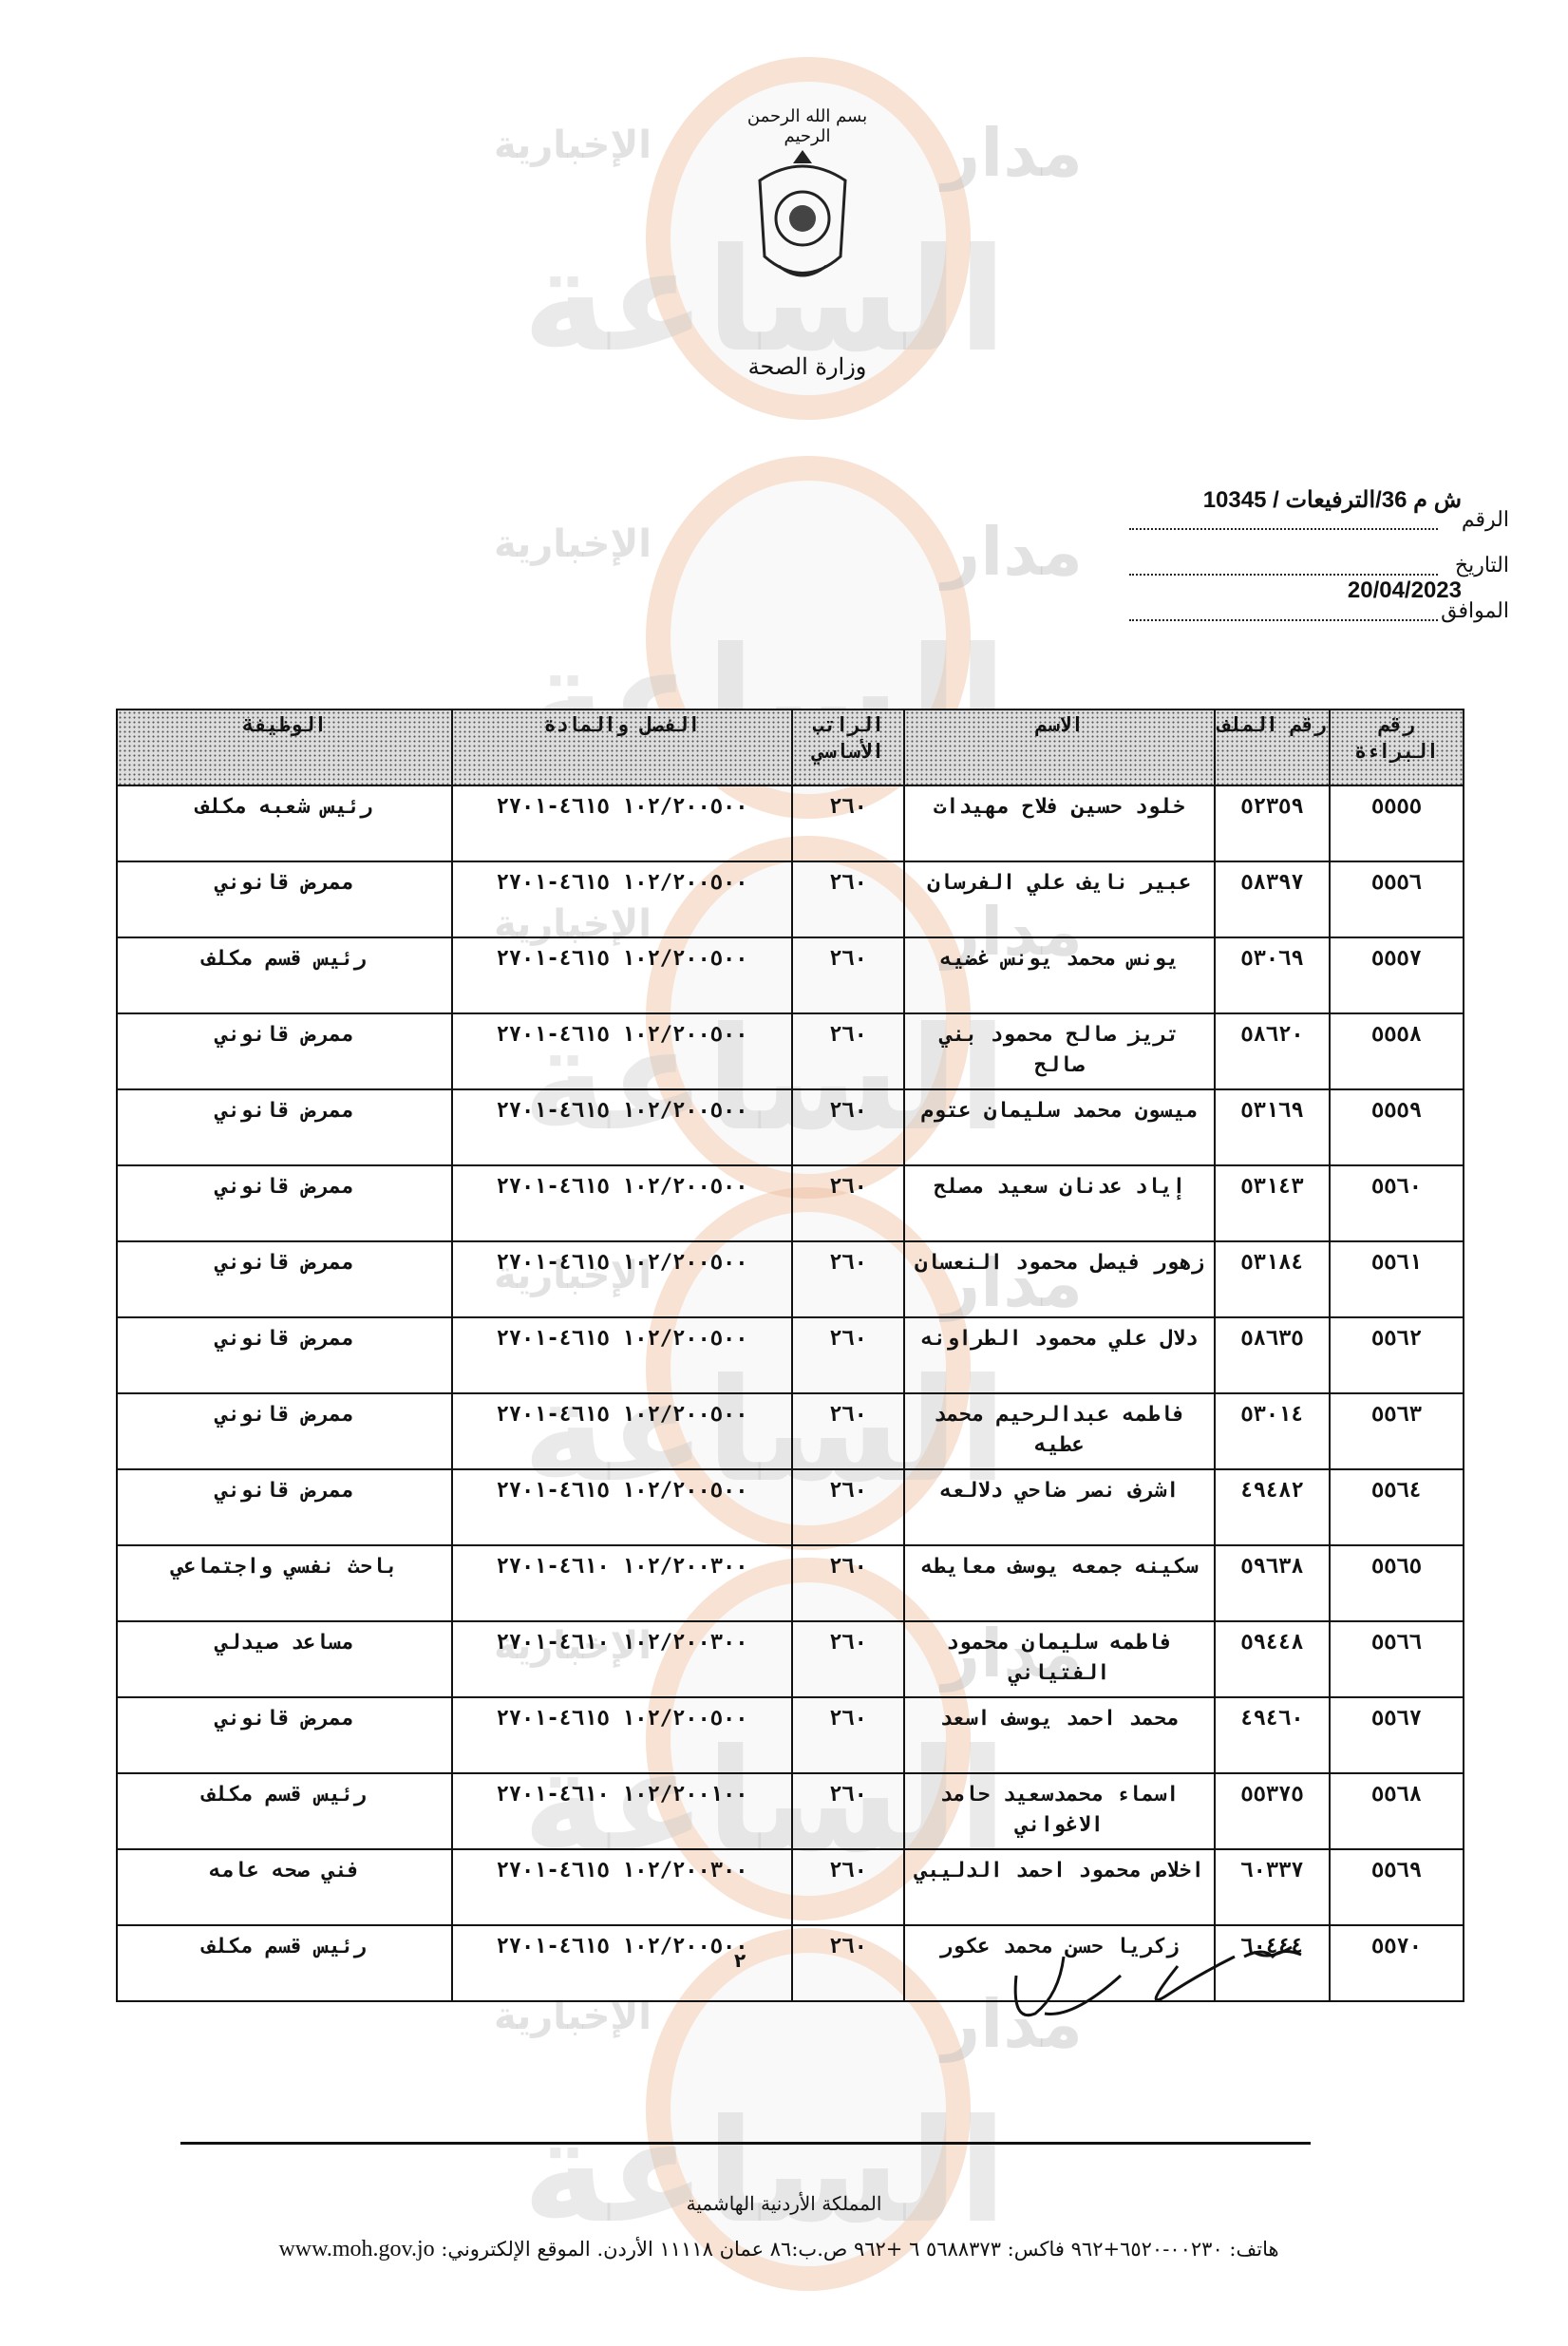 Image resolution: width=1568 pixels, height=2346 pixels. What do you see at coordinates (1272, 1279) in the screenshot?
I see `cell-file-number: ٥٣١٨٤` at bounding box center [1272, 1279].